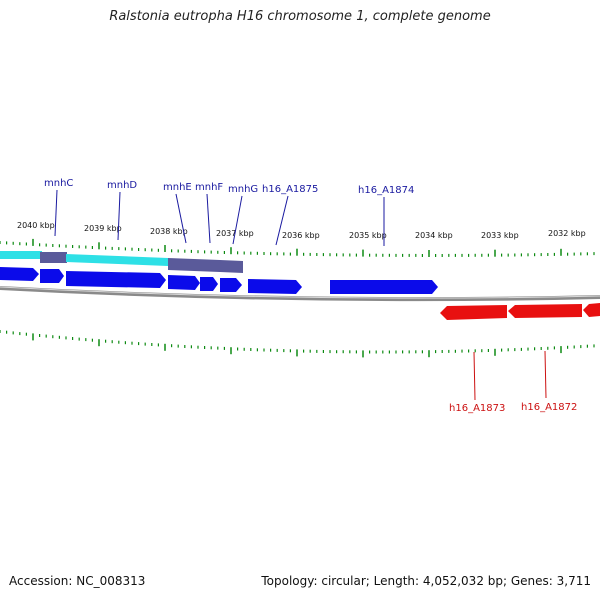 The height and width of the screenshot is (600, 600). Describe the element at coordinates (434, 235) in the screenshot. I see `scale-label: 2034 kbp` at that location.